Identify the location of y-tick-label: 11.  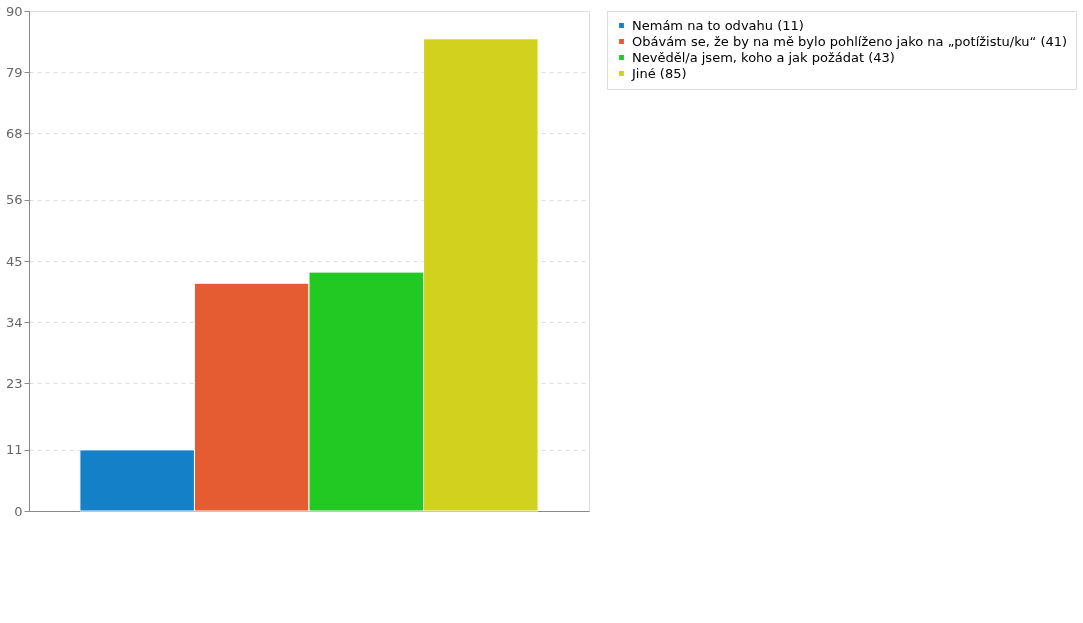
(14, 450).